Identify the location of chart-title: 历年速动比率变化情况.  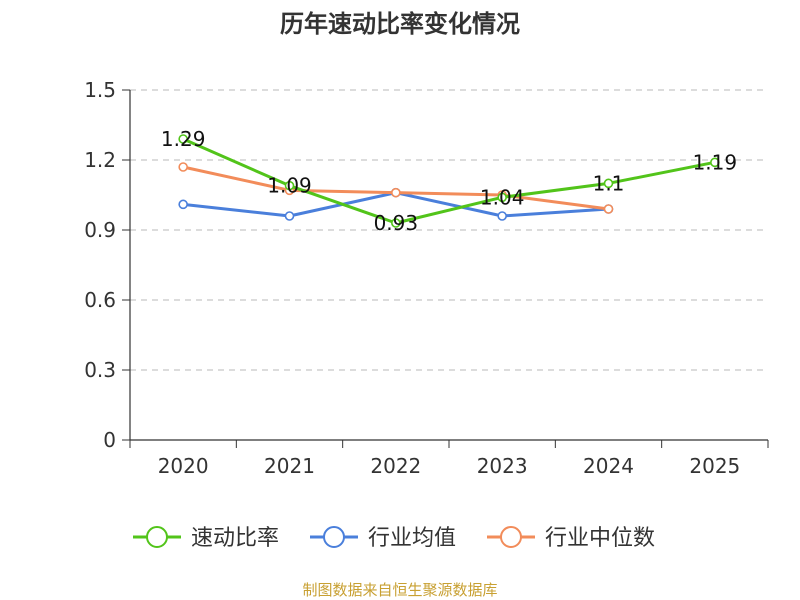
(400, 24).